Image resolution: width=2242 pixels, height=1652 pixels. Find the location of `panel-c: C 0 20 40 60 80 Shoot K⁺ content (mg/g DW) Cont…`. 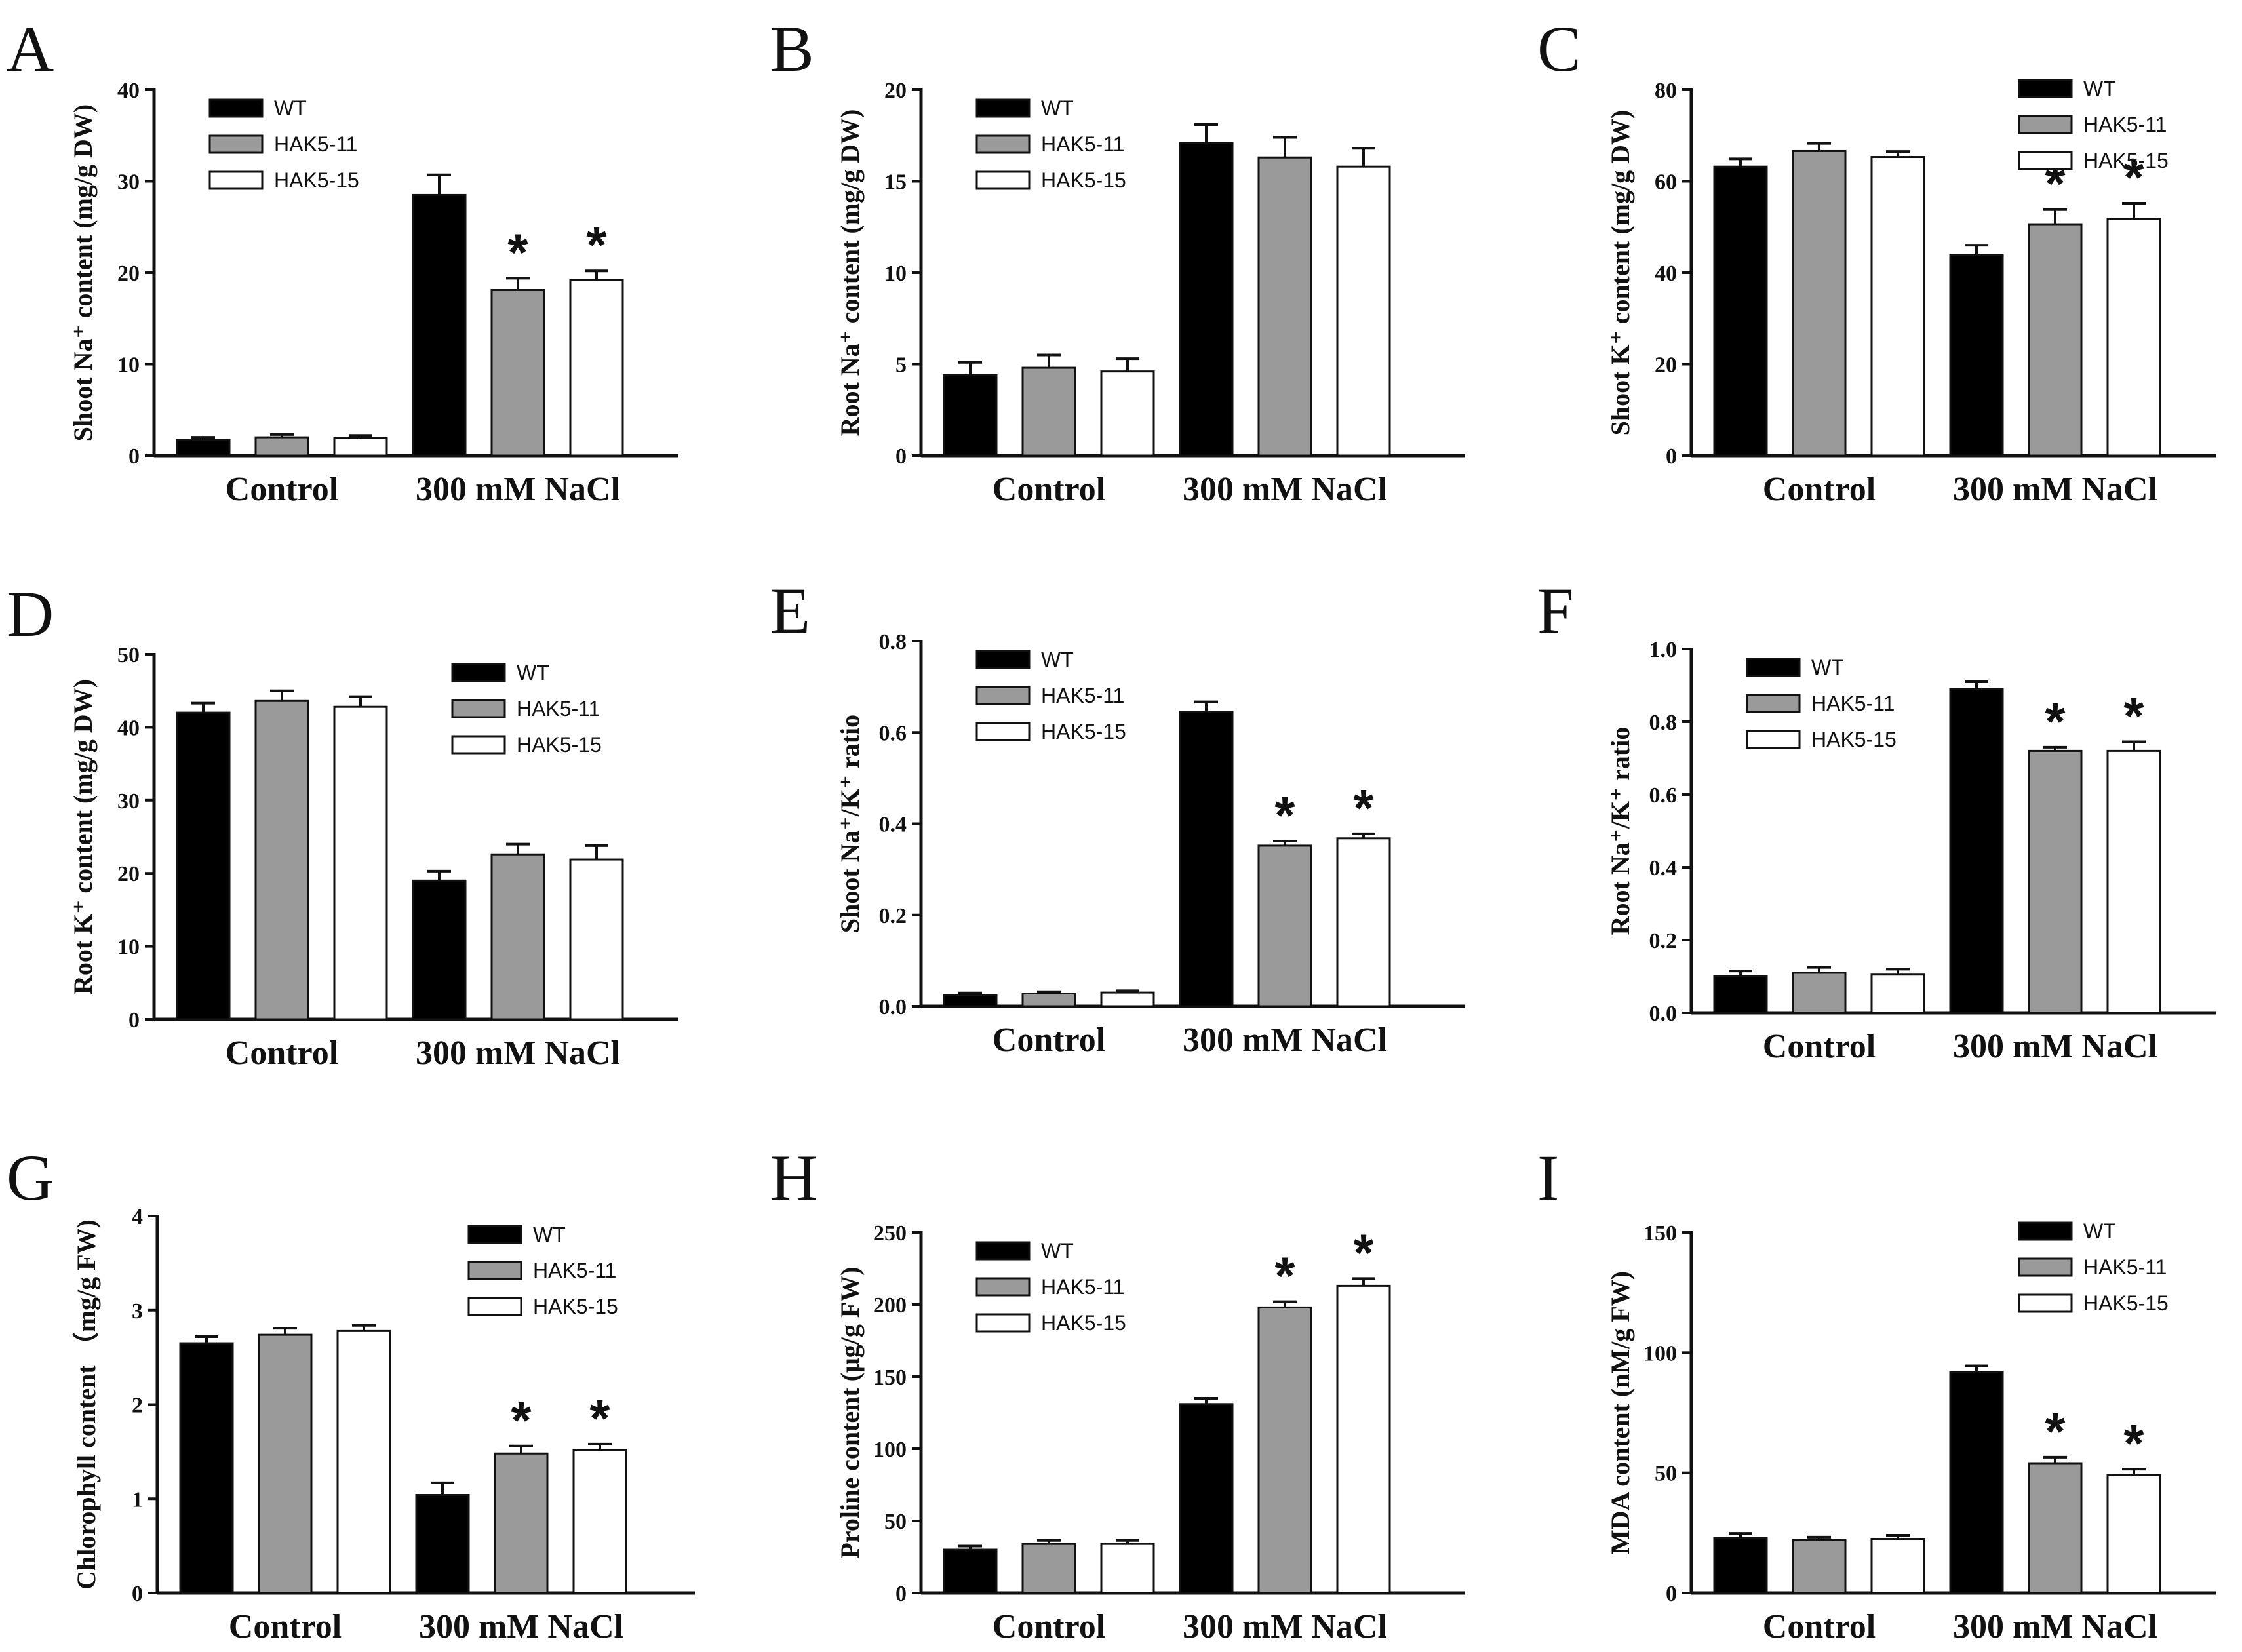

panel-c: C 0 20 40 60 80 Shoot K⁺ content (mg/g DW) Cont… is located at coordinates (1876, 260).